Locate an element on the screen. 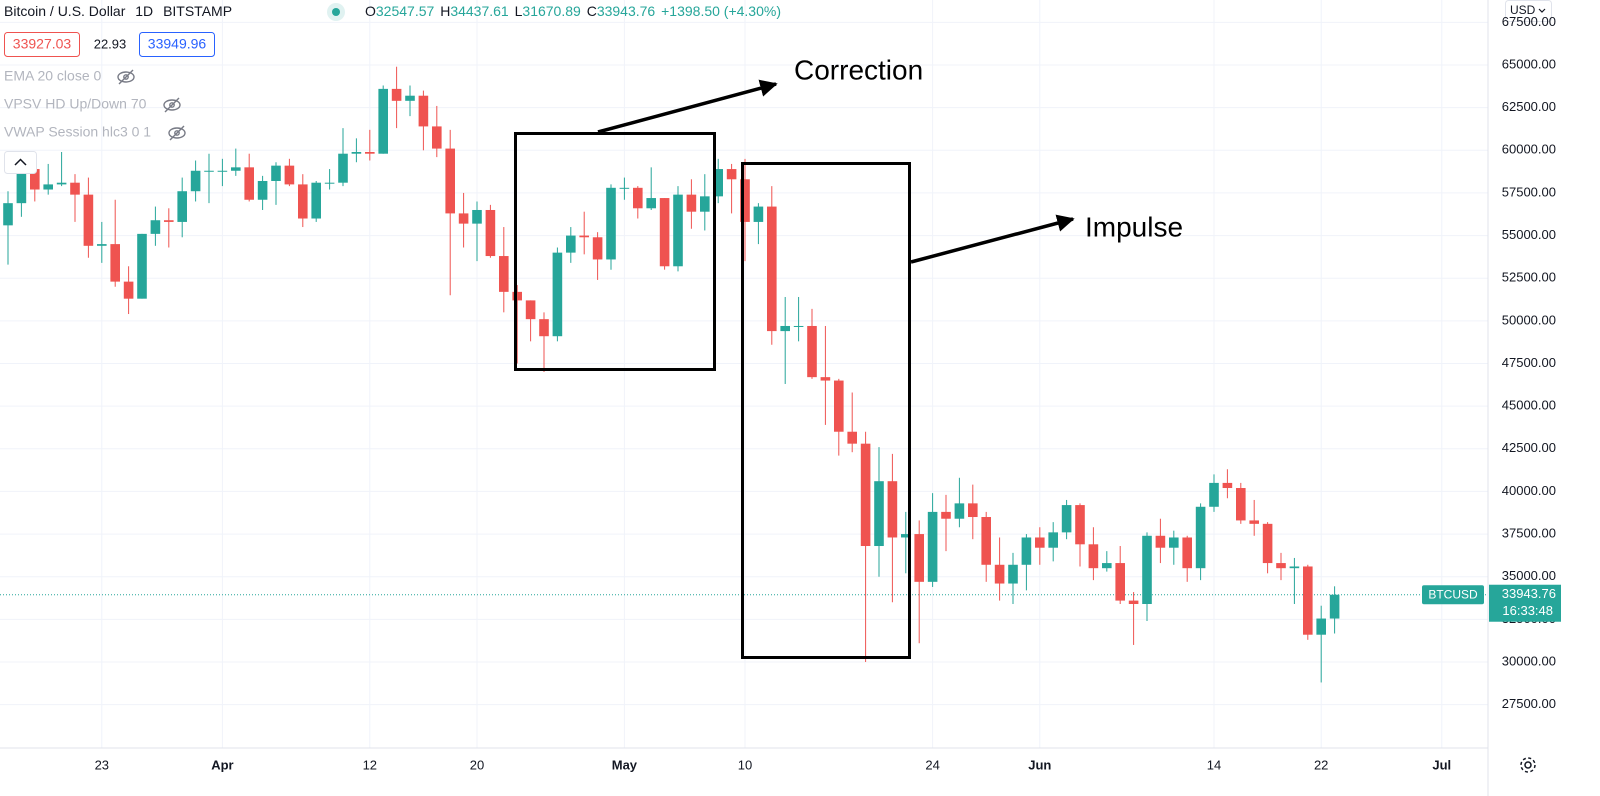  currency-button is located at coordinates (1528, 11).